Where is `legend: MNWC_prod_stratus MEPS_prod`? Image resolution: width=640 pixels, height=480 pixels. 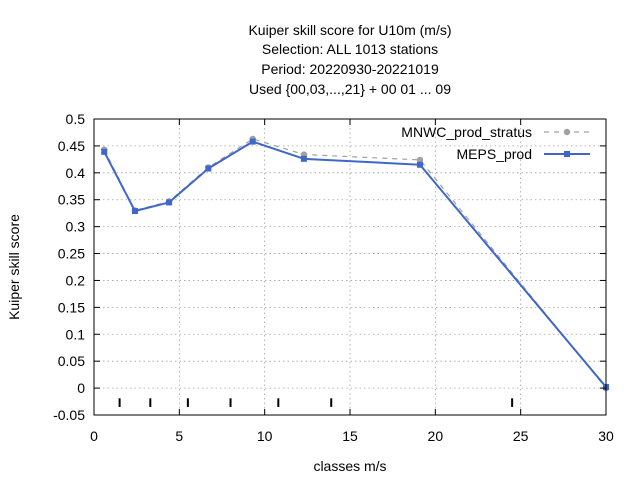 legend: MNWC_prod_stratus MEPS_prod is located at coordinates (495, 143).